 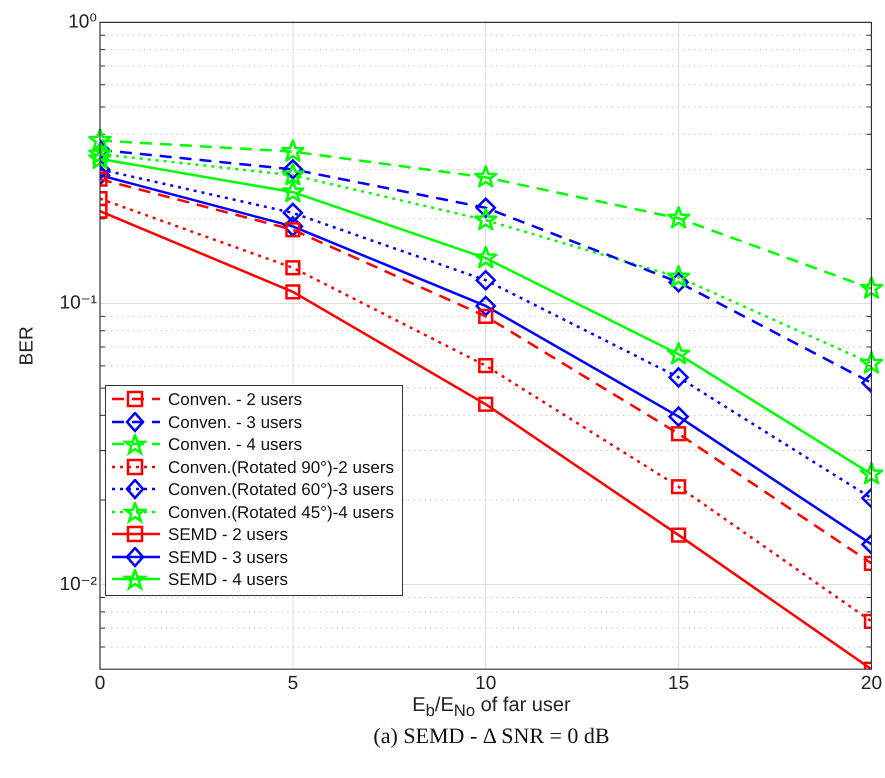 What do you see at coordinates (281, 490) in the screenshot?
I see `legend-label: Conven.(Rotated 60°)-3 users` at bounding box center [281, 490].